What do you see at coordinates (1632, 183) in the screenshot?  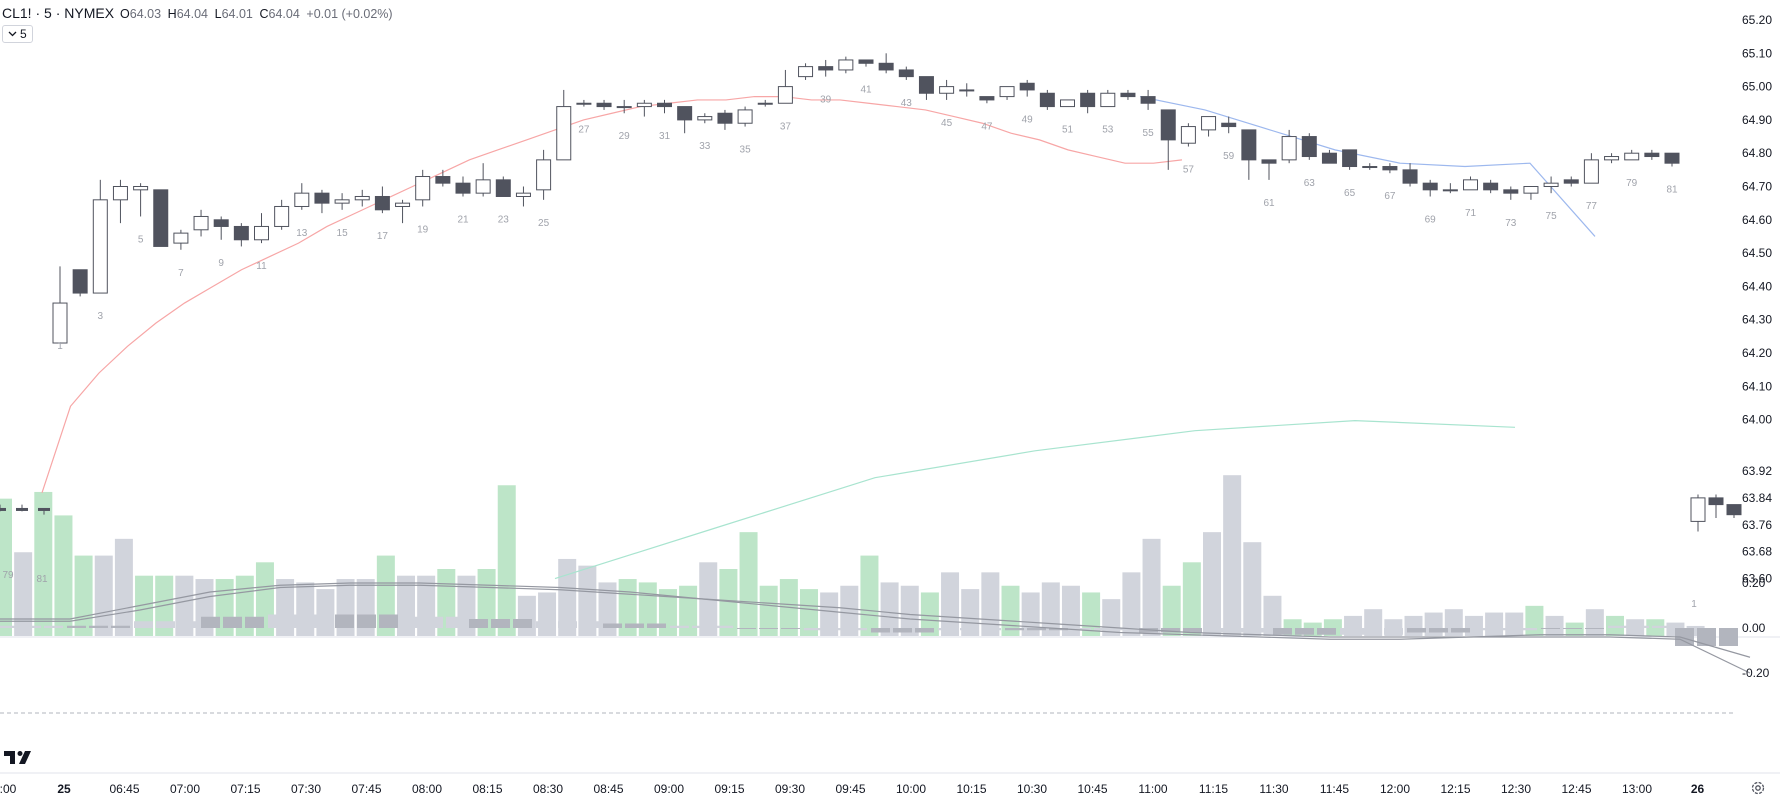 I see `bar-number: 79` at bounding box center [1632, 183].